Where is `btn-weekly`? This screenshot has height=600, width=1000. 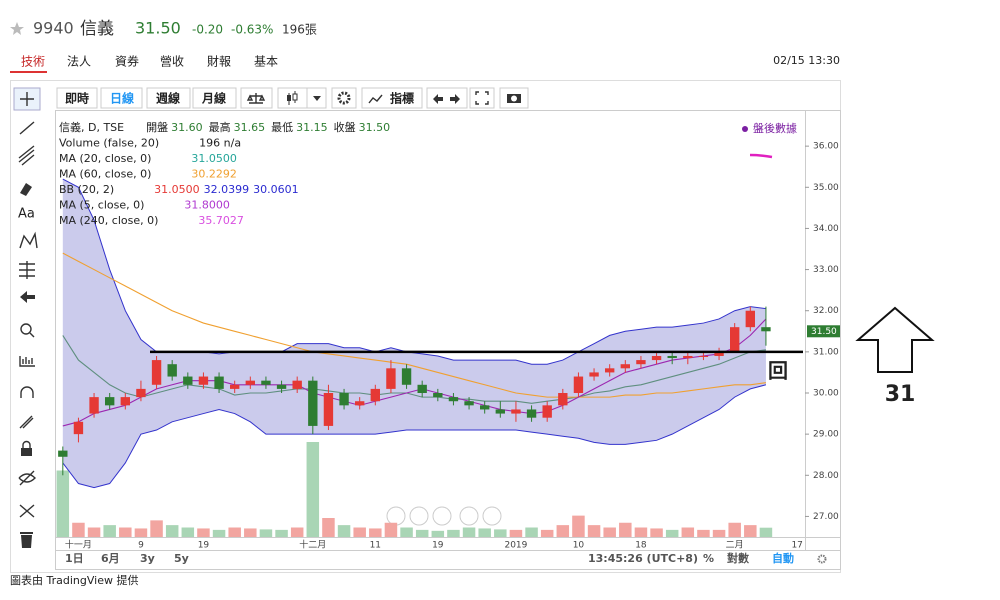
btn-weekly is located at coordinates (168, 98).